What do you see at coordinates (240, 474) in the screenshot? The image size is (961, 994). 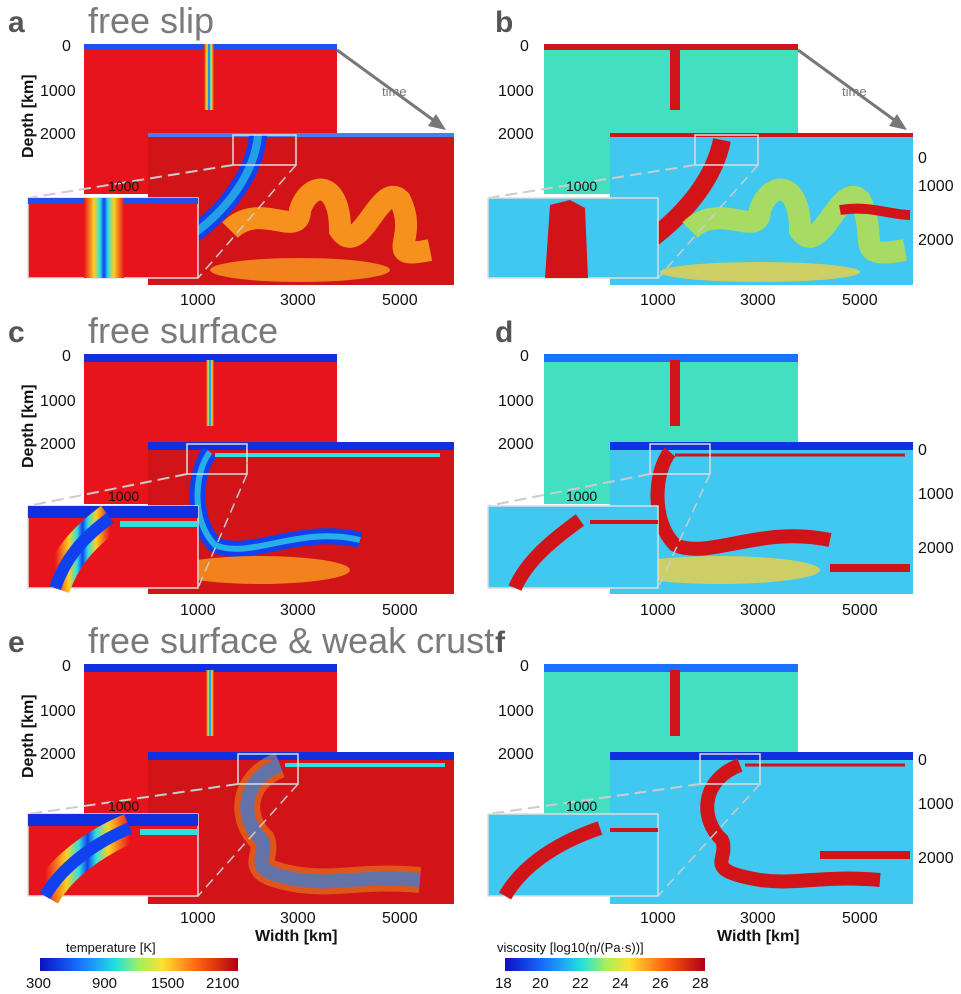 I see `panel-c` at bounding box center [240, 474].